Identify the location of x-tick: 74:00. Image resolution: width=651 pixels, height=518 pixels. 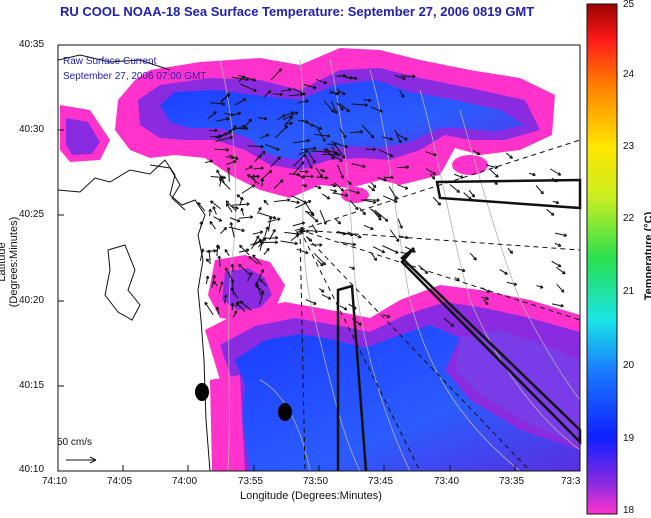
(185, 481).